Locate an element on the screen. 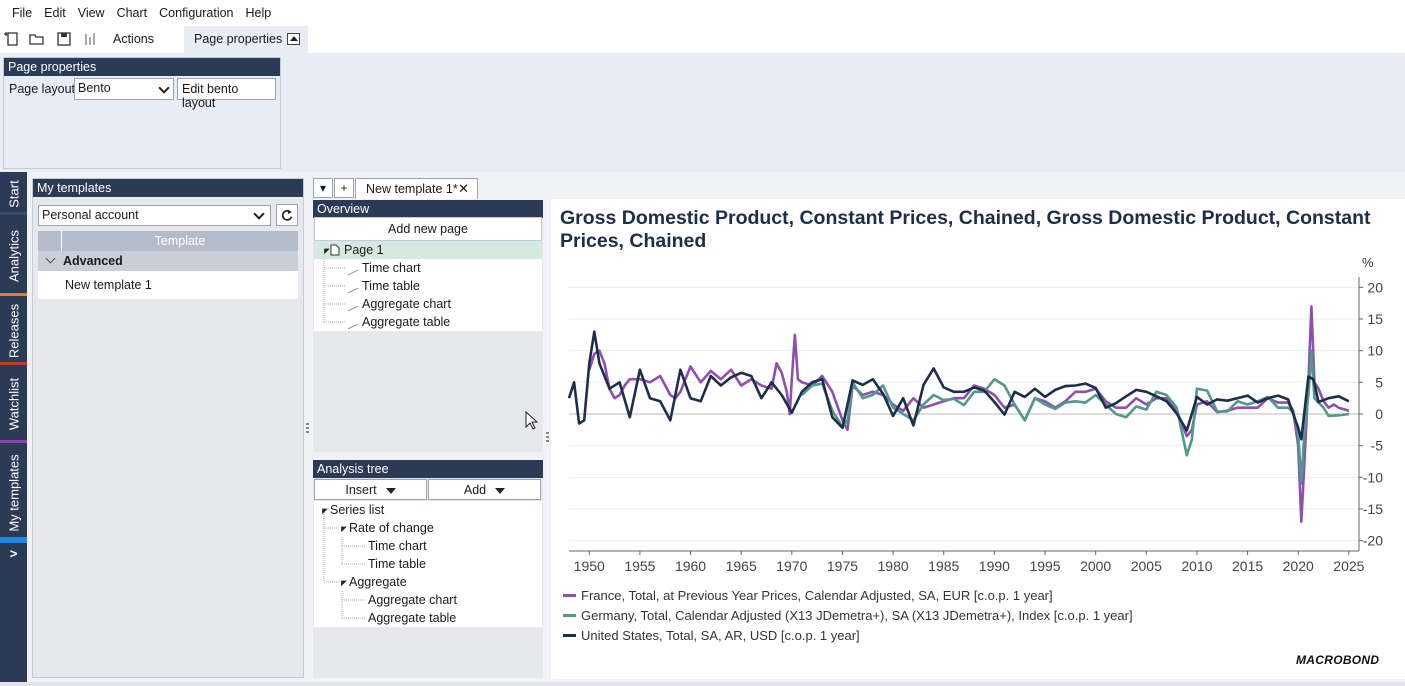 The height and width of the screenshot is (686, 1405). page-layout-label: Page layout is located at coordinates (42, 89).